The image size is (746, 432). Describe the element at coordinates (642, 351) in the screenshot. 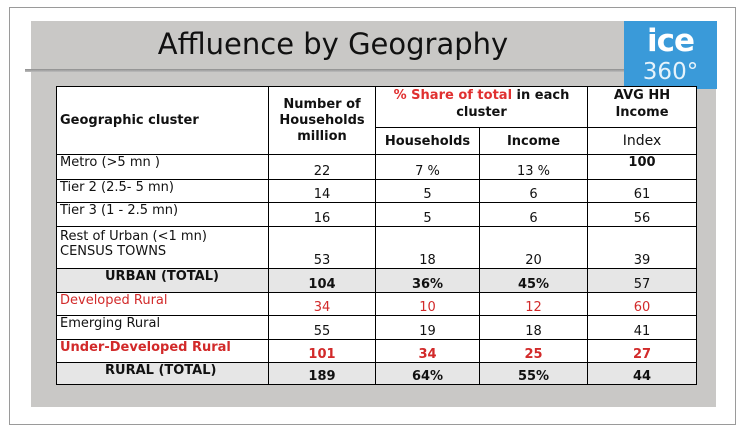

I see `cell-index: 27` at that location.